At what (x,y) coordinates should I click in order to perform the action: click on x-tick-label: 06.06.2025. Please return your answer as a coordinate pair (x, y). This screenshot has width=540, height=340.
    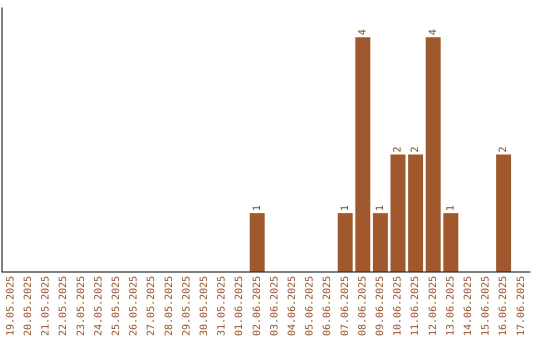
    Looking at the image, I should click on (328, 306).